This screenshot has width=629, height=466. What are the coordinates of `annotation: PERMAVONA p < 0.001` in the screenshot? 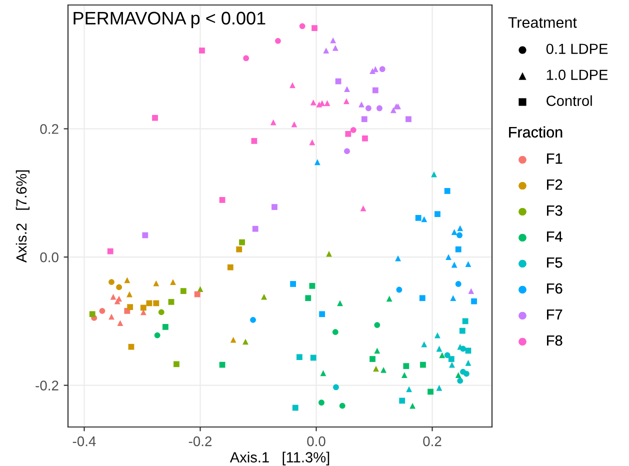 It's located at (170, 20).